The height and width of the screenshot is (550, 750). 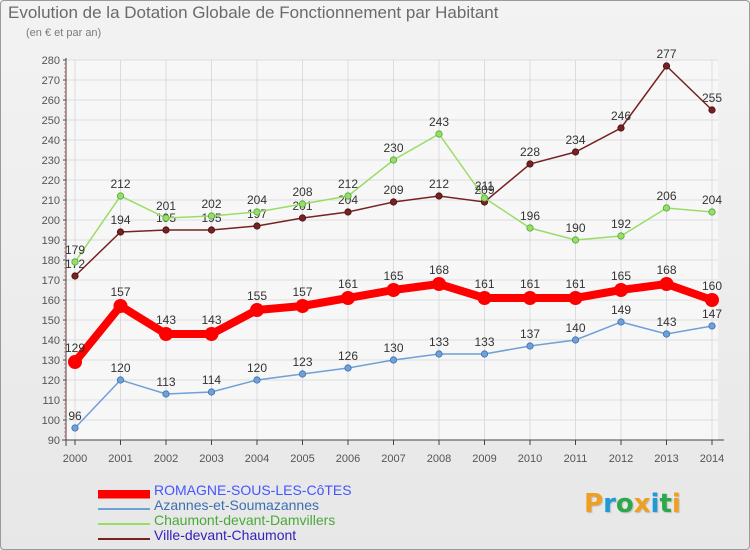 What do you see at coordinates (166, 459) in the screenshot?
I see `x-tick-label: 2002` at bounding box center [166, 459].